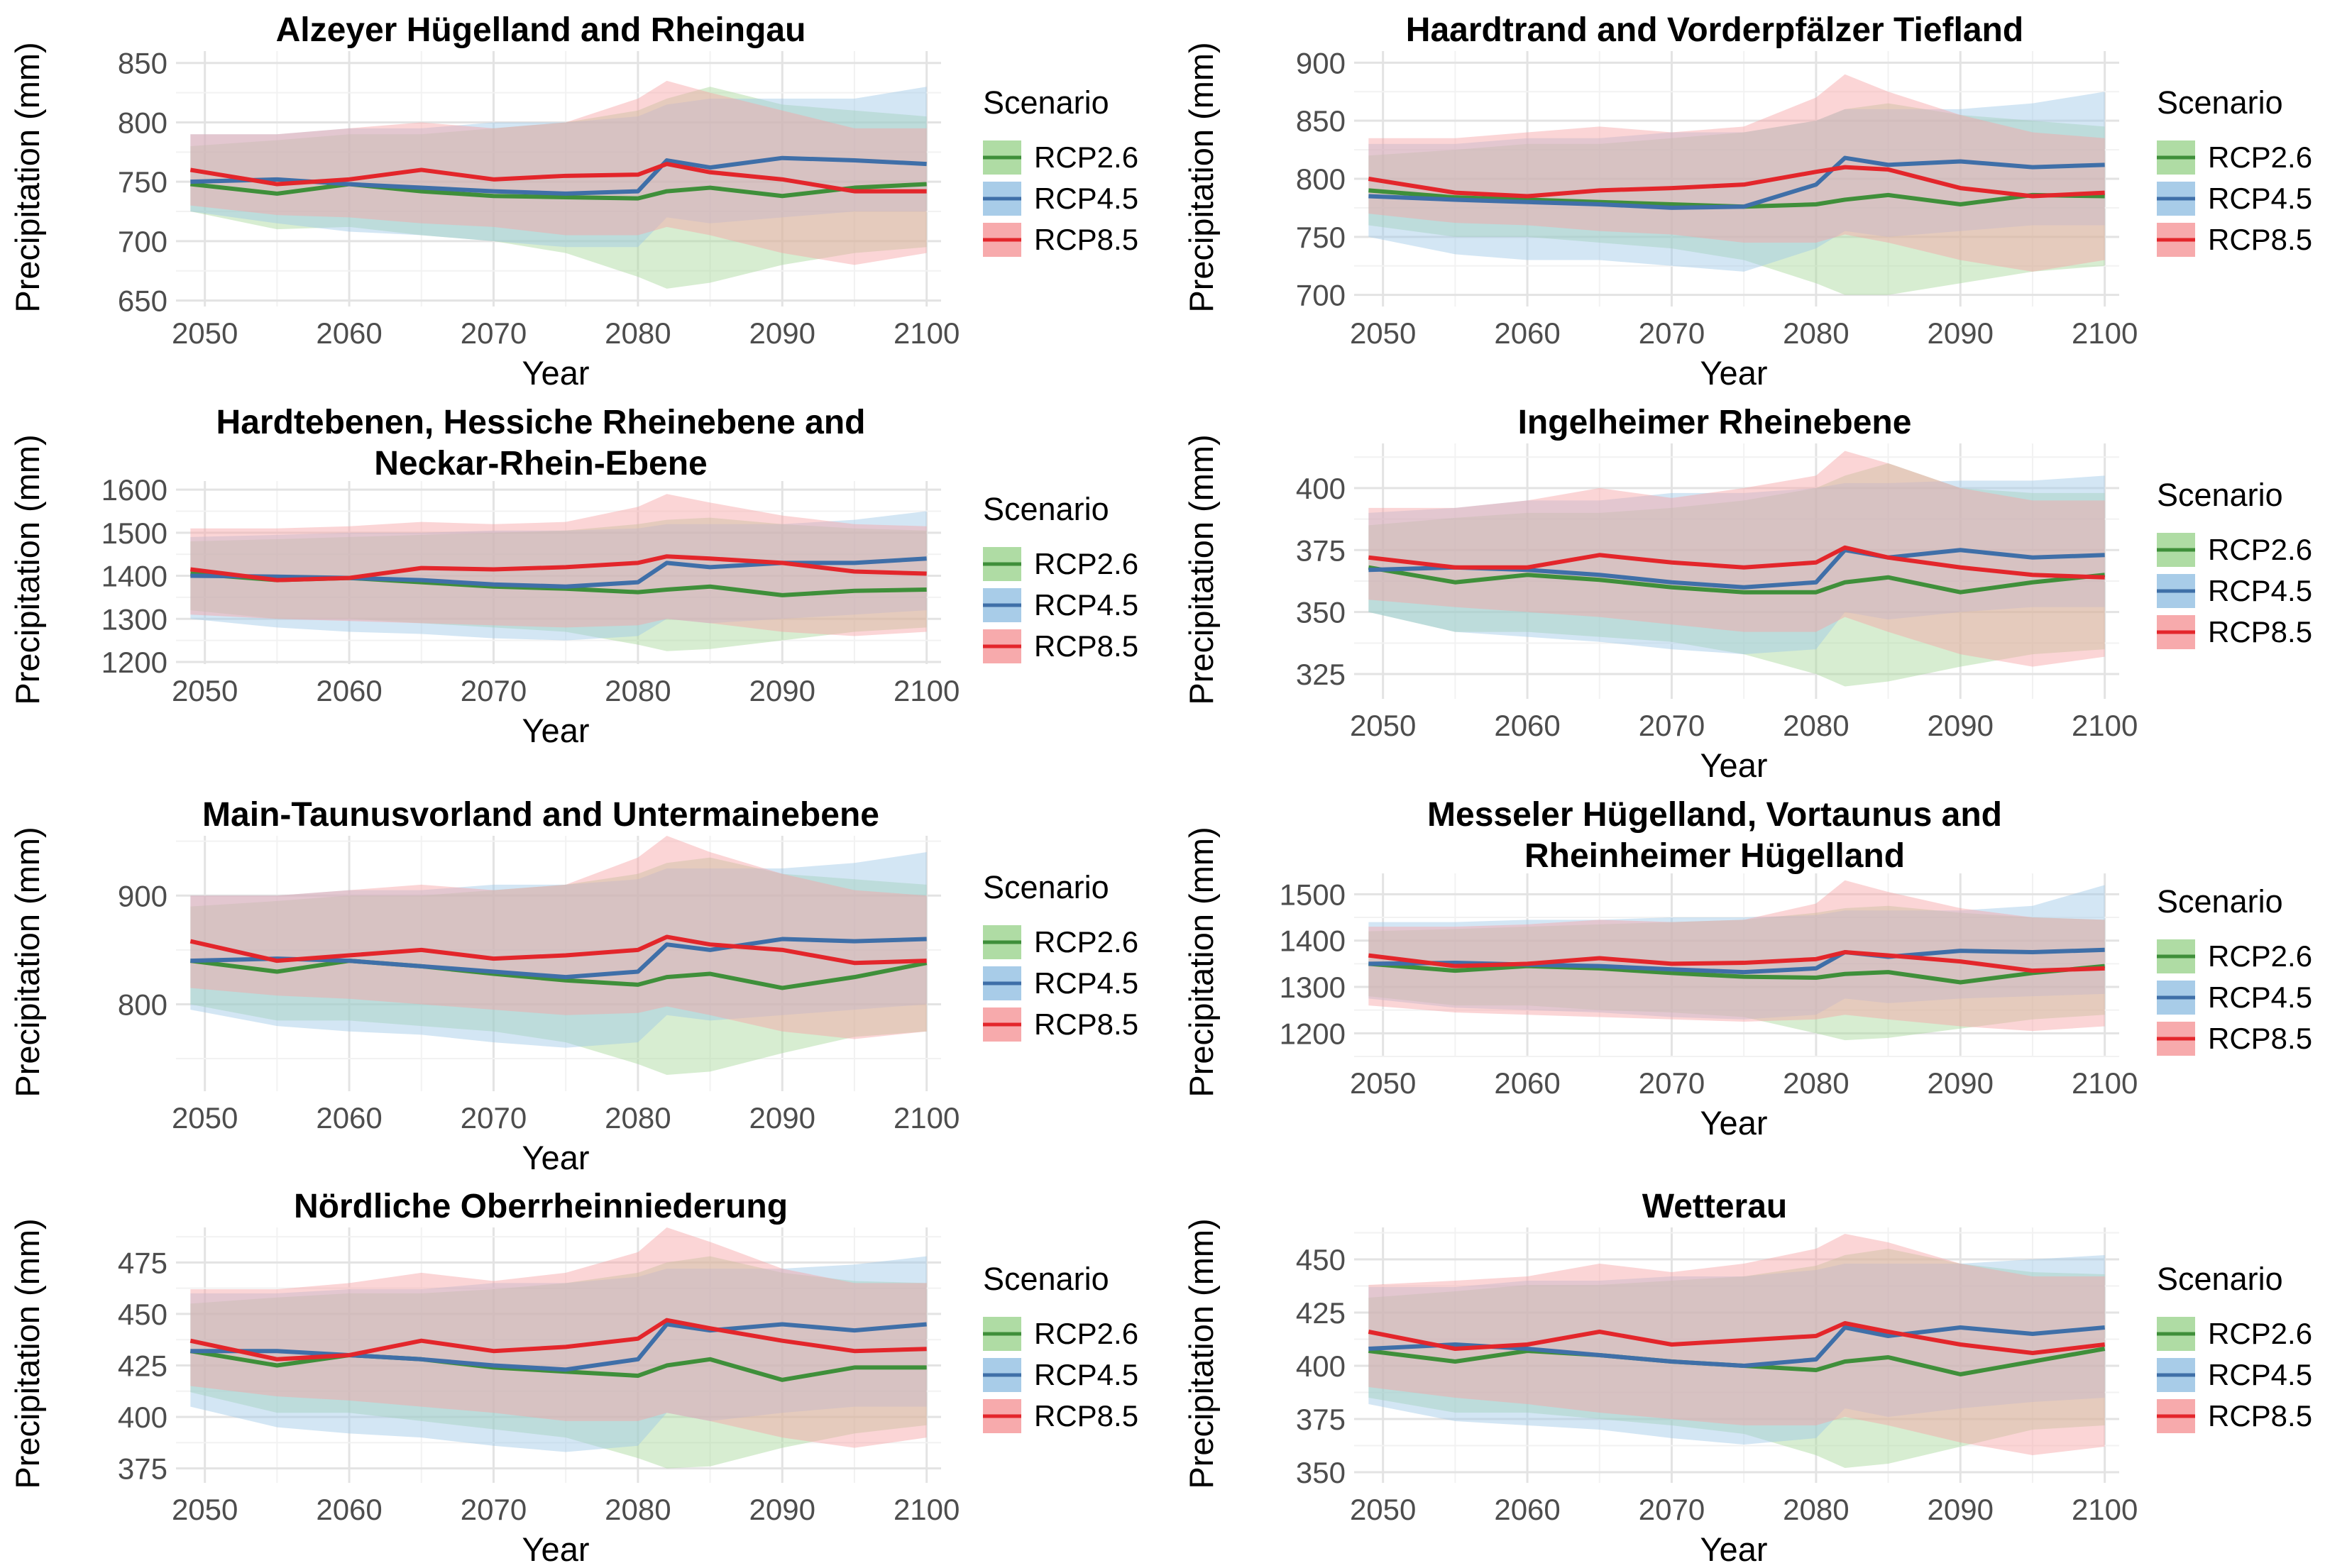 This screenshot has width=2347, height=1568. I want to click on y-tick-label: 650, so click(143, 301).